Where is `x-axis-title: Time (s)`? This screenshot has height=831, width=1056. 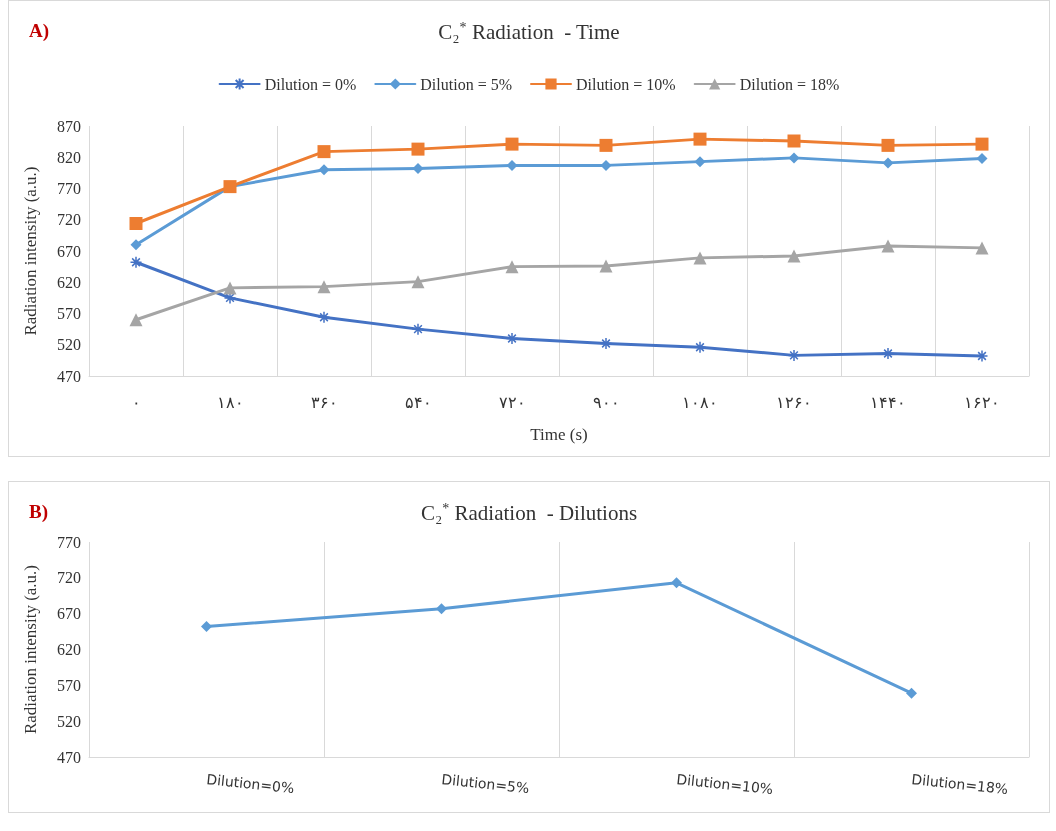 x-axis-title: Time (s) is located at coordinates (559, 434).